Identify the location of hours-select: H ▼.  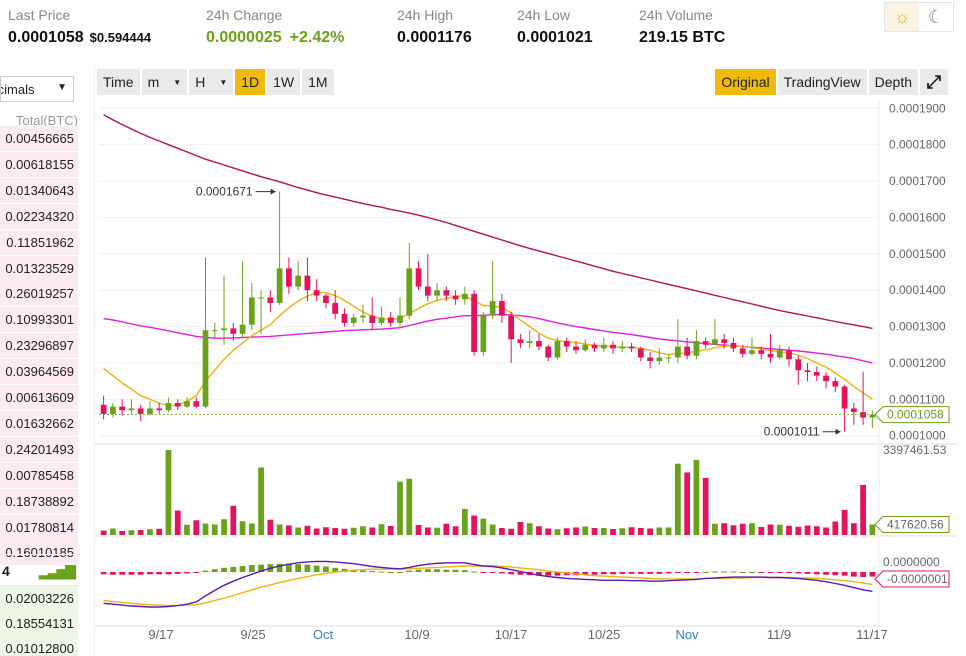
(211, 82).